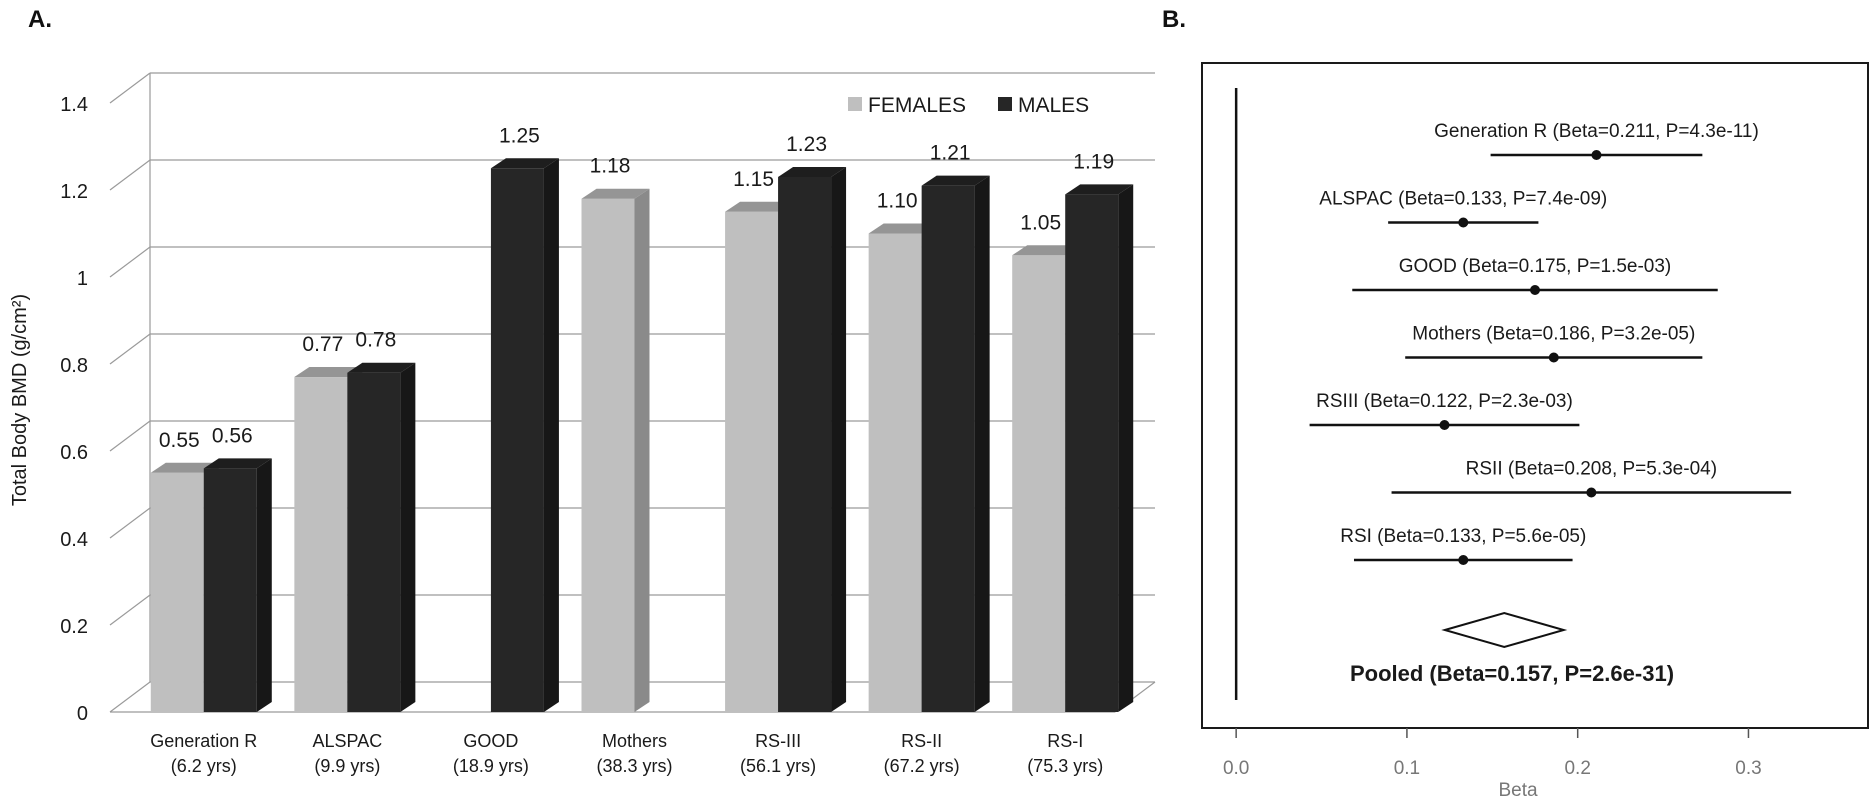  What do you see at coordinates (204, 766) in the screenshot?
I see `x-tick-sublabel: (6.2 yrs)` at bounding box center [204, 766].